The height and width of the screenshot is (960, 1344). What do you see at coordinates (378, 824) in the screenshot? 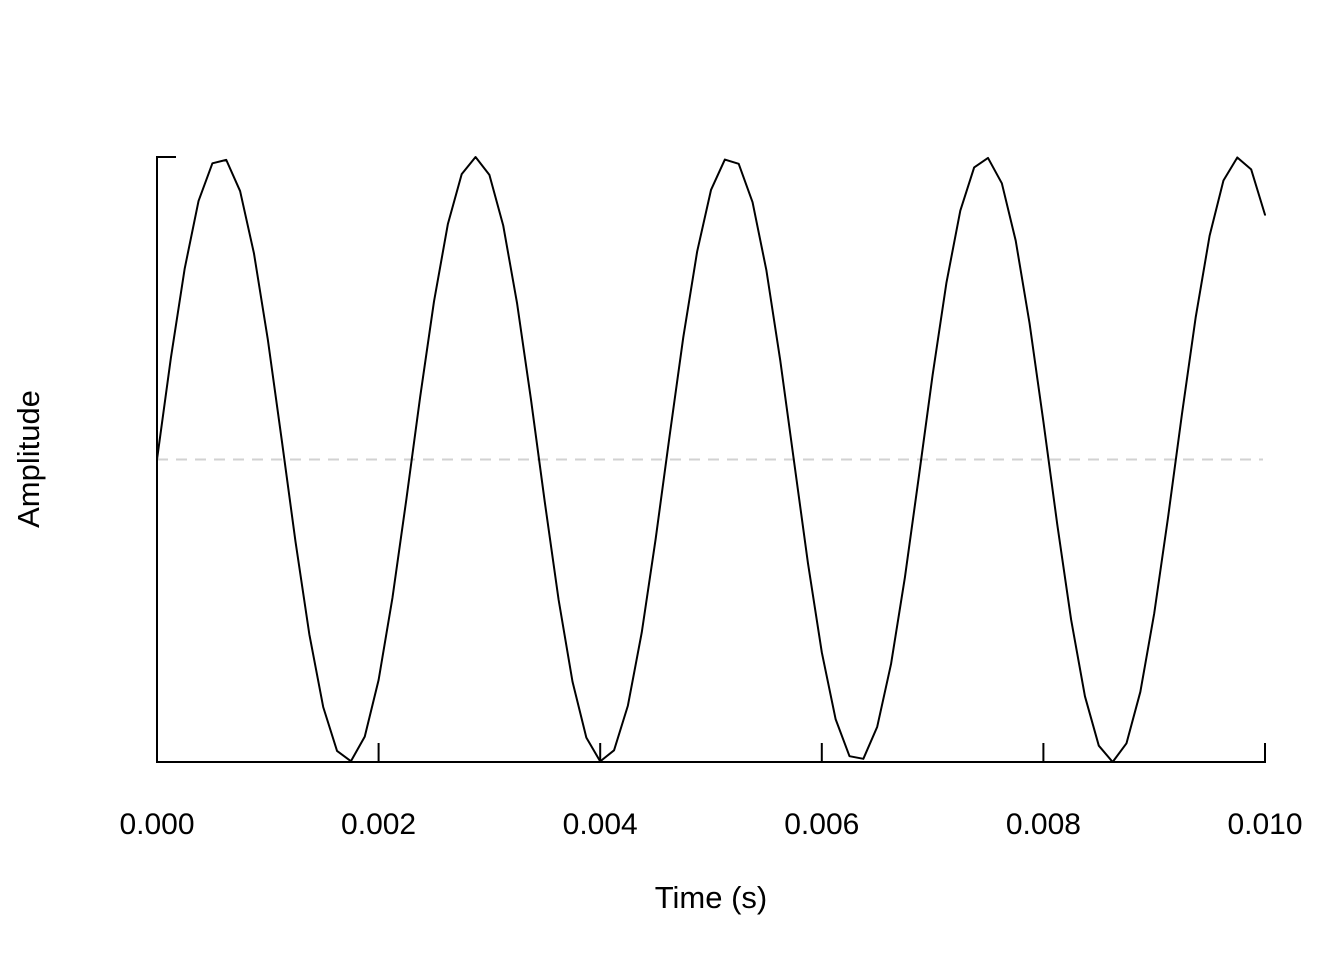
I see `x-tick-label: 0.002` at bounding box center [378, 824].